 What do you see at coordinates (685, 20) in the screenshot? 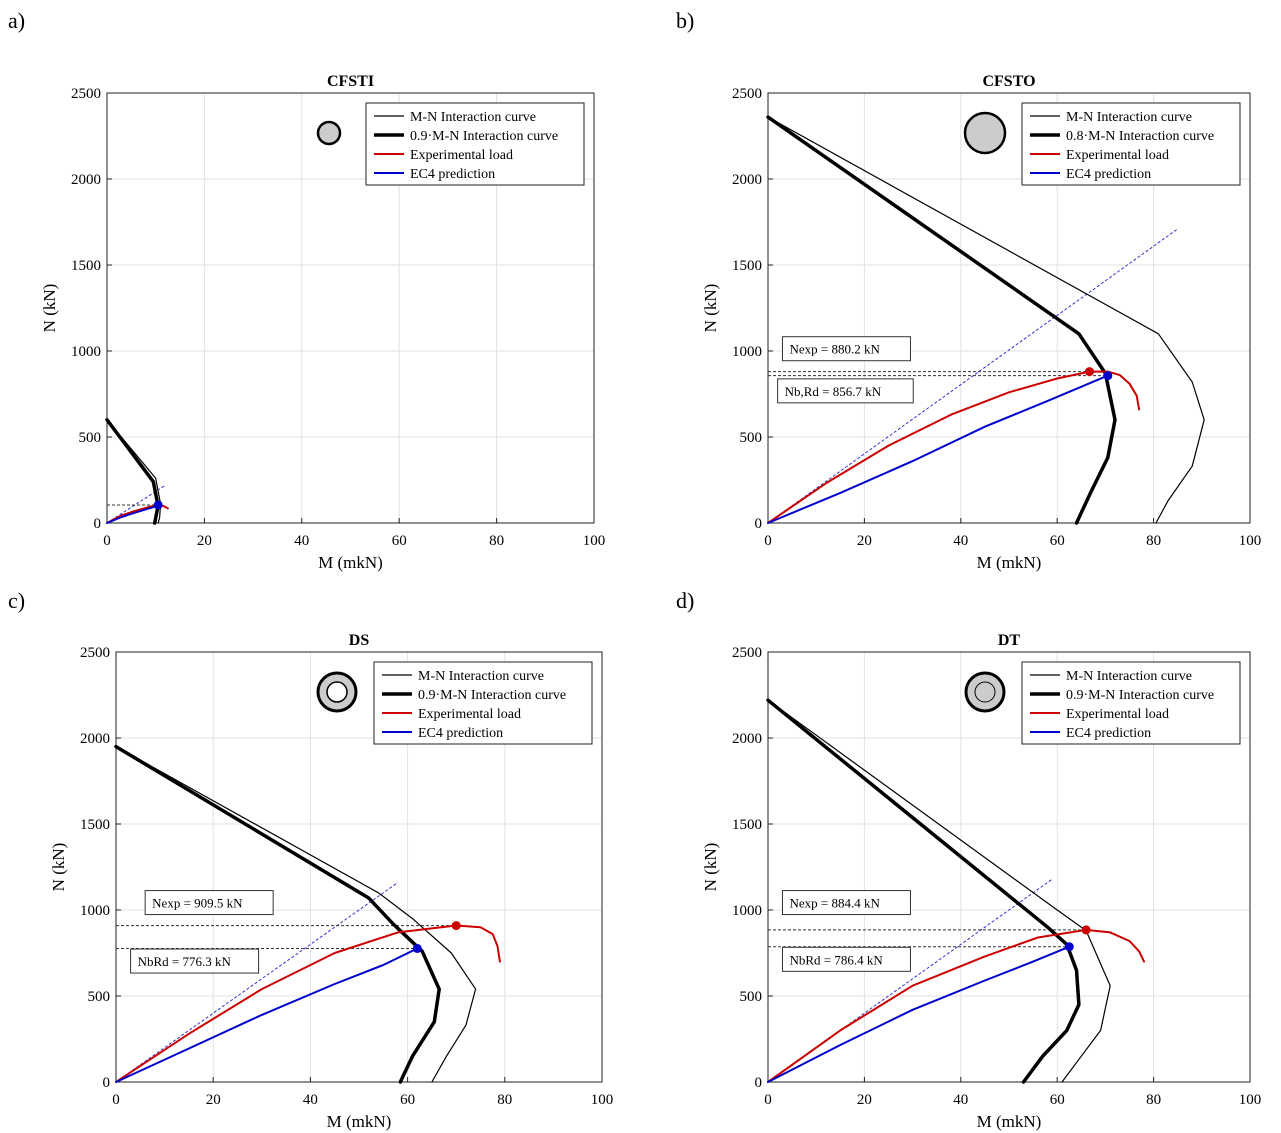
I see `panel-label-b: b)` at bounding box center [685, 20].